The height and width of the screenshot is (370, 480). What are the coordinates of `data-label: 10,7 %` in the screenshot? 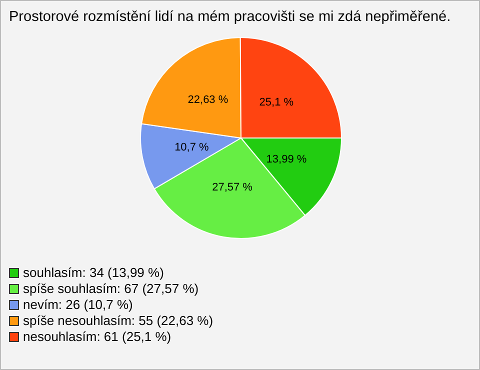 It's located at (192, 148).